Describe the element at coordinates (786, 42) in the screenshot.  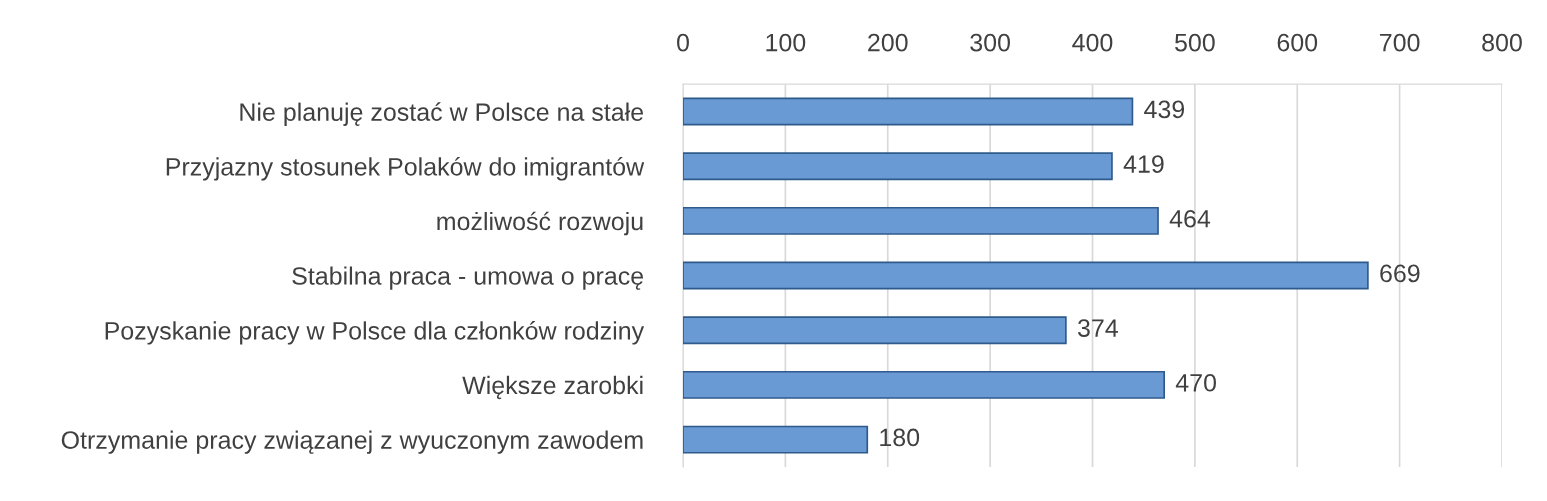
I see `x-tick-label: 100` at that location.